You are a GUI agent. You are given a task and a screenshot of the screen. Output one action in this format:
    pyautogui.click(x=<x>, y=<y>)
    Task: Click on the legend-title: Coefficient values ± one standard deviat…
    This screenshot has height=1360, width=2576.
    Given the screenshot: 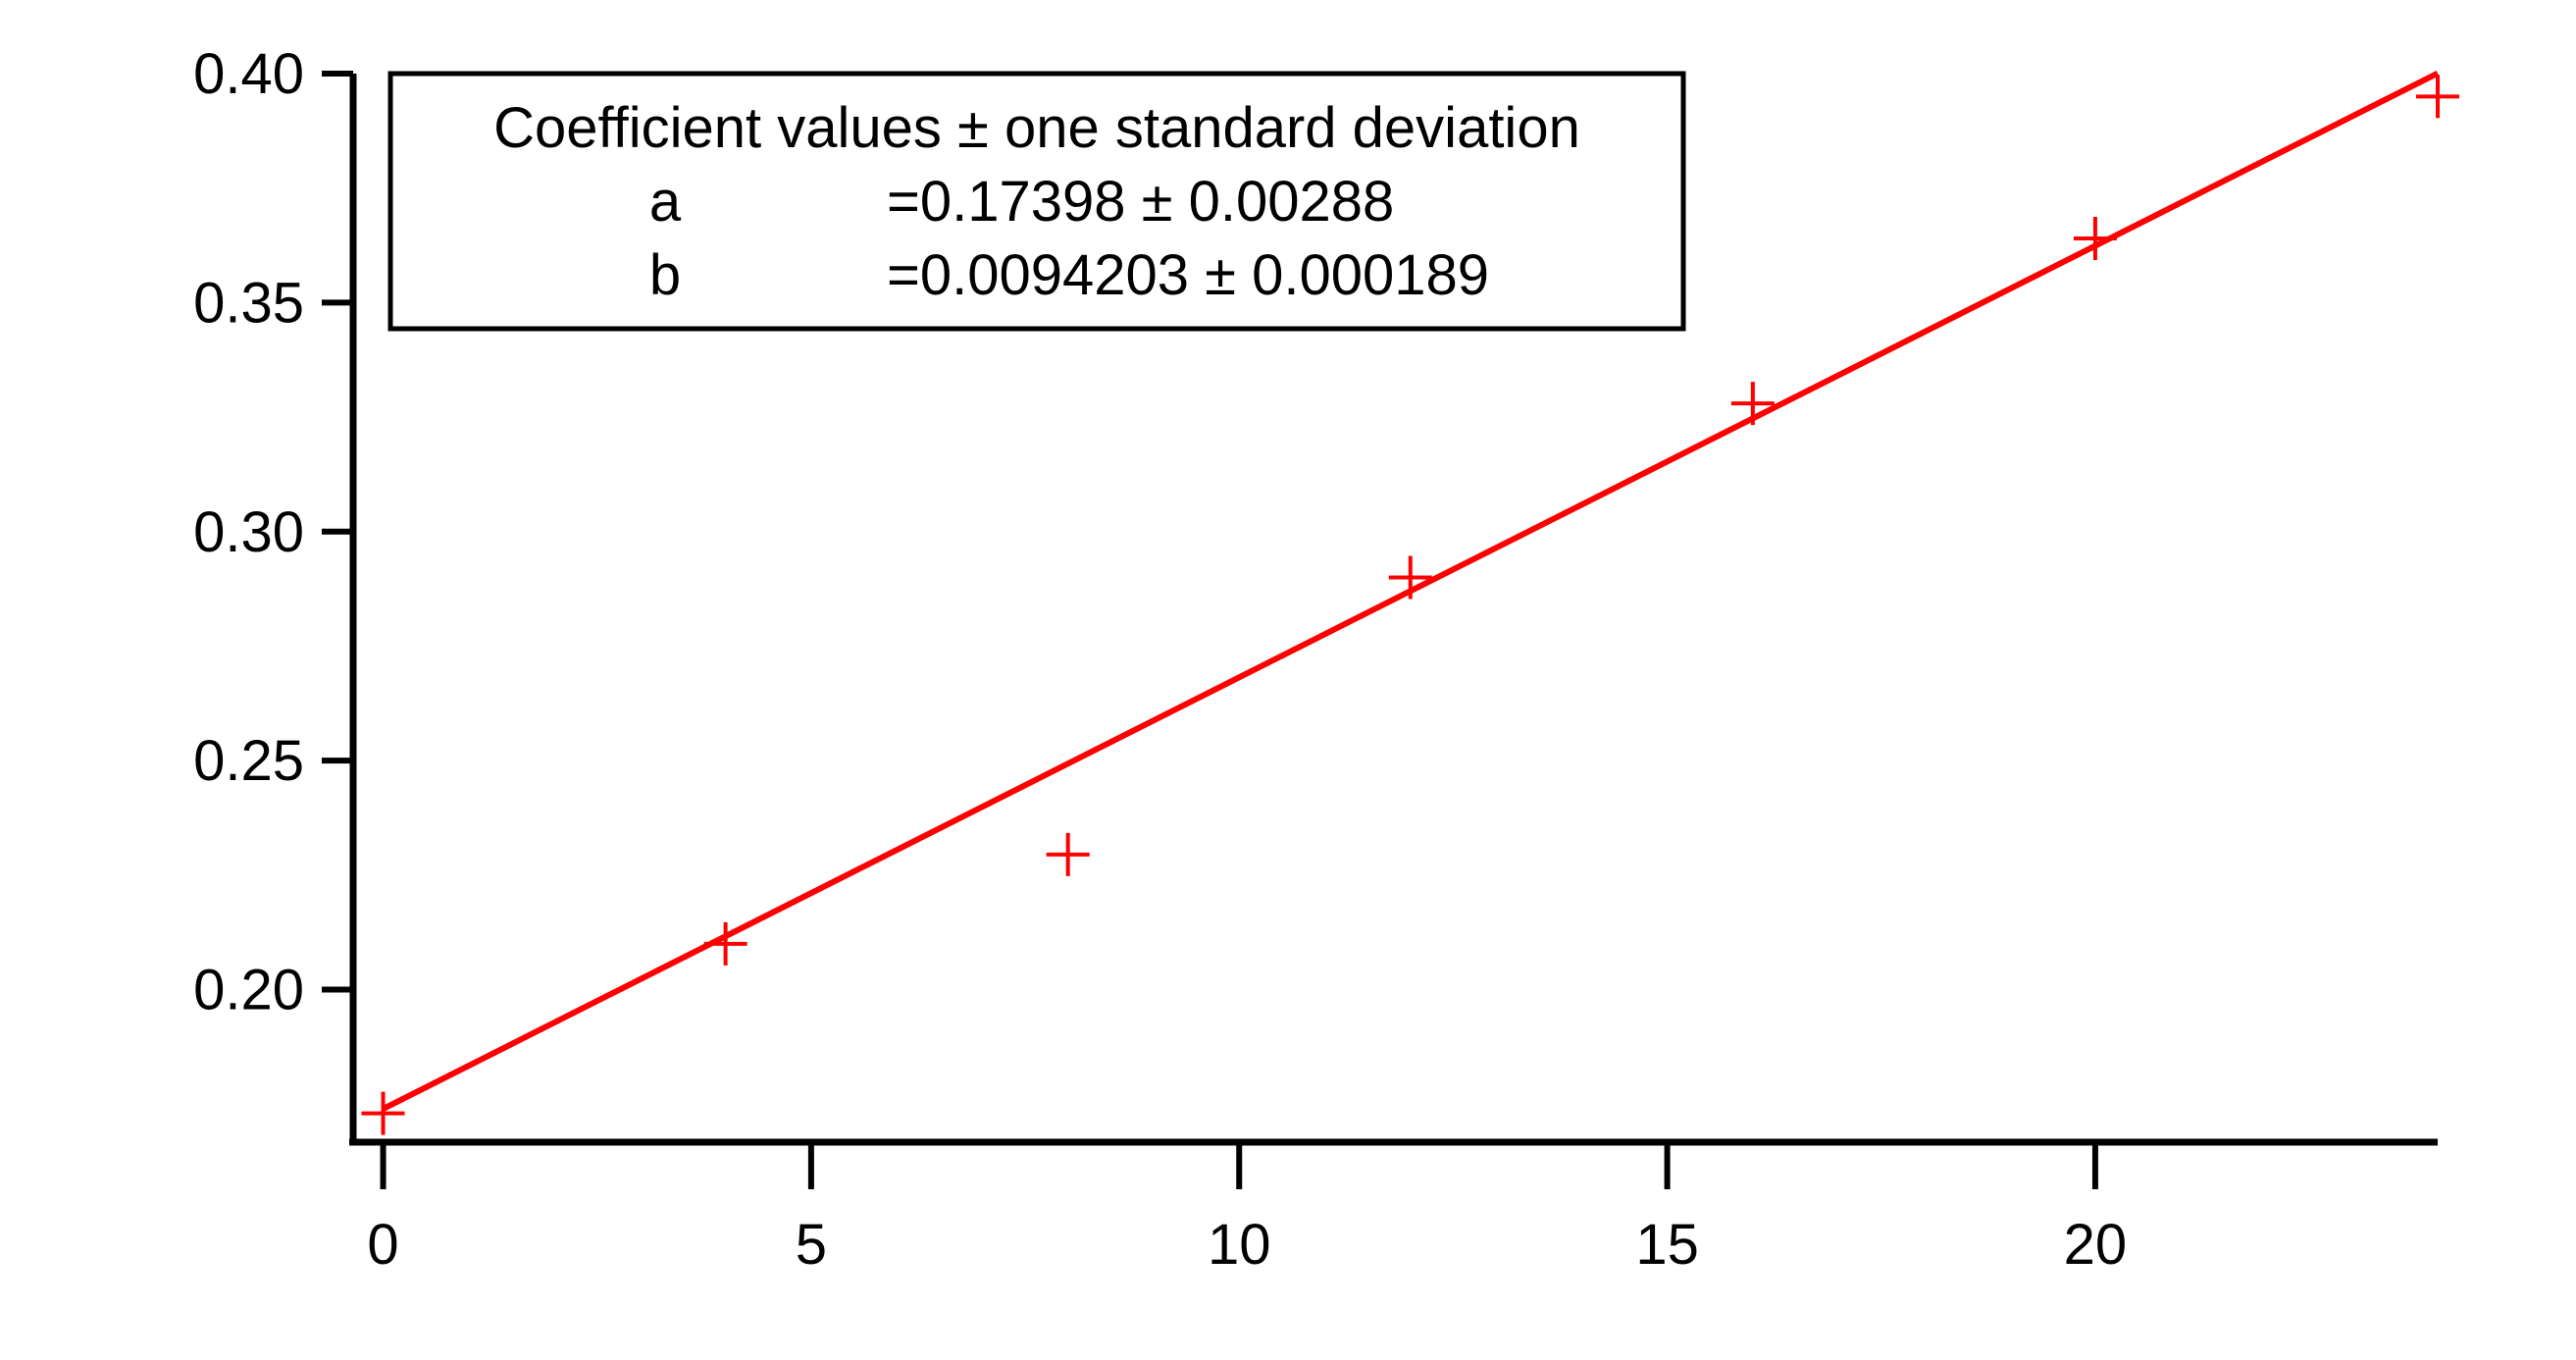 What is the action you would take?
    pyautogui.click(x=1036, y=128)
    